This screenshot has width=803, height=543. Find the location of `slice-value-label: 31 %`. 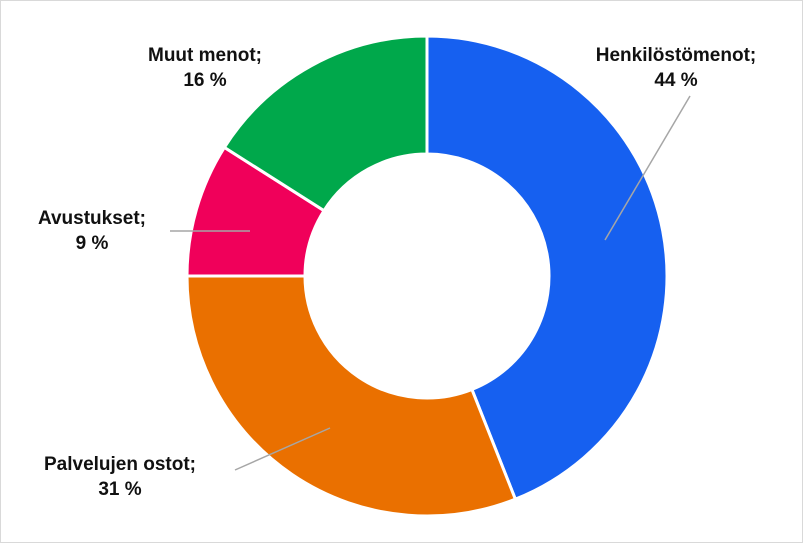

slice-value-label: 31 % is located at coordinates (119, 489).